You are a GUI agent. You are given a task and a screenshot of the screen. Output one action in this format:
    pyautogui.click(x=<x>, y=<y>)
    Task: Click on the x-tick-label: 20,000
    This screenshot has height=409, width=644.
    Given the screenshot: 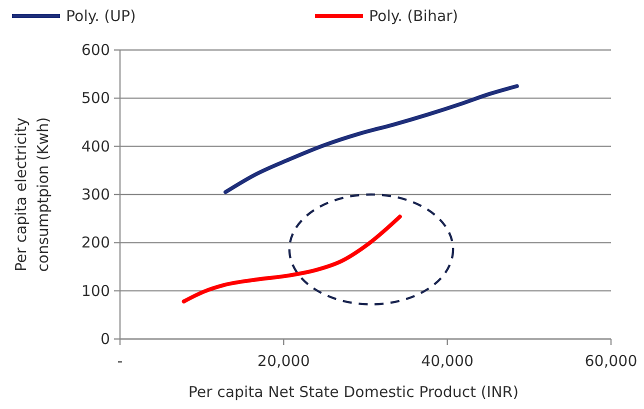 What is the action you would take?
    pyautogui.click(x=283, y=361)
    